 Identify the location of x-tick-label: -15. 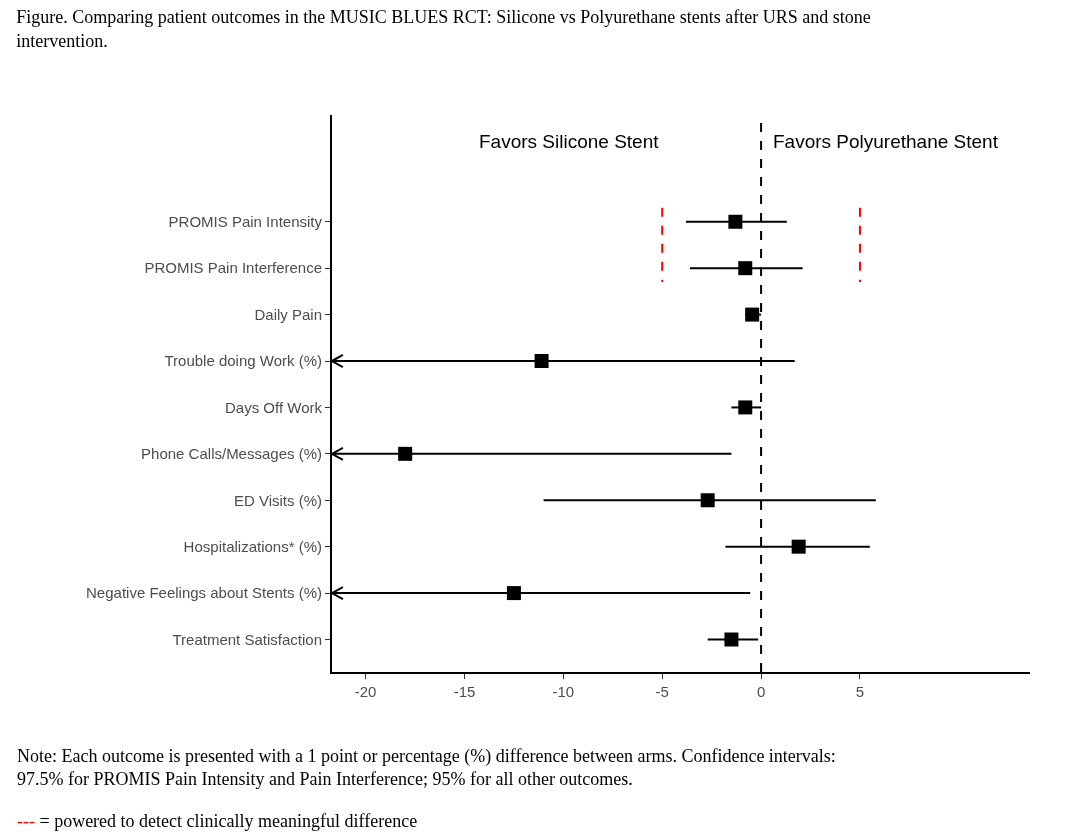
(464, 691).